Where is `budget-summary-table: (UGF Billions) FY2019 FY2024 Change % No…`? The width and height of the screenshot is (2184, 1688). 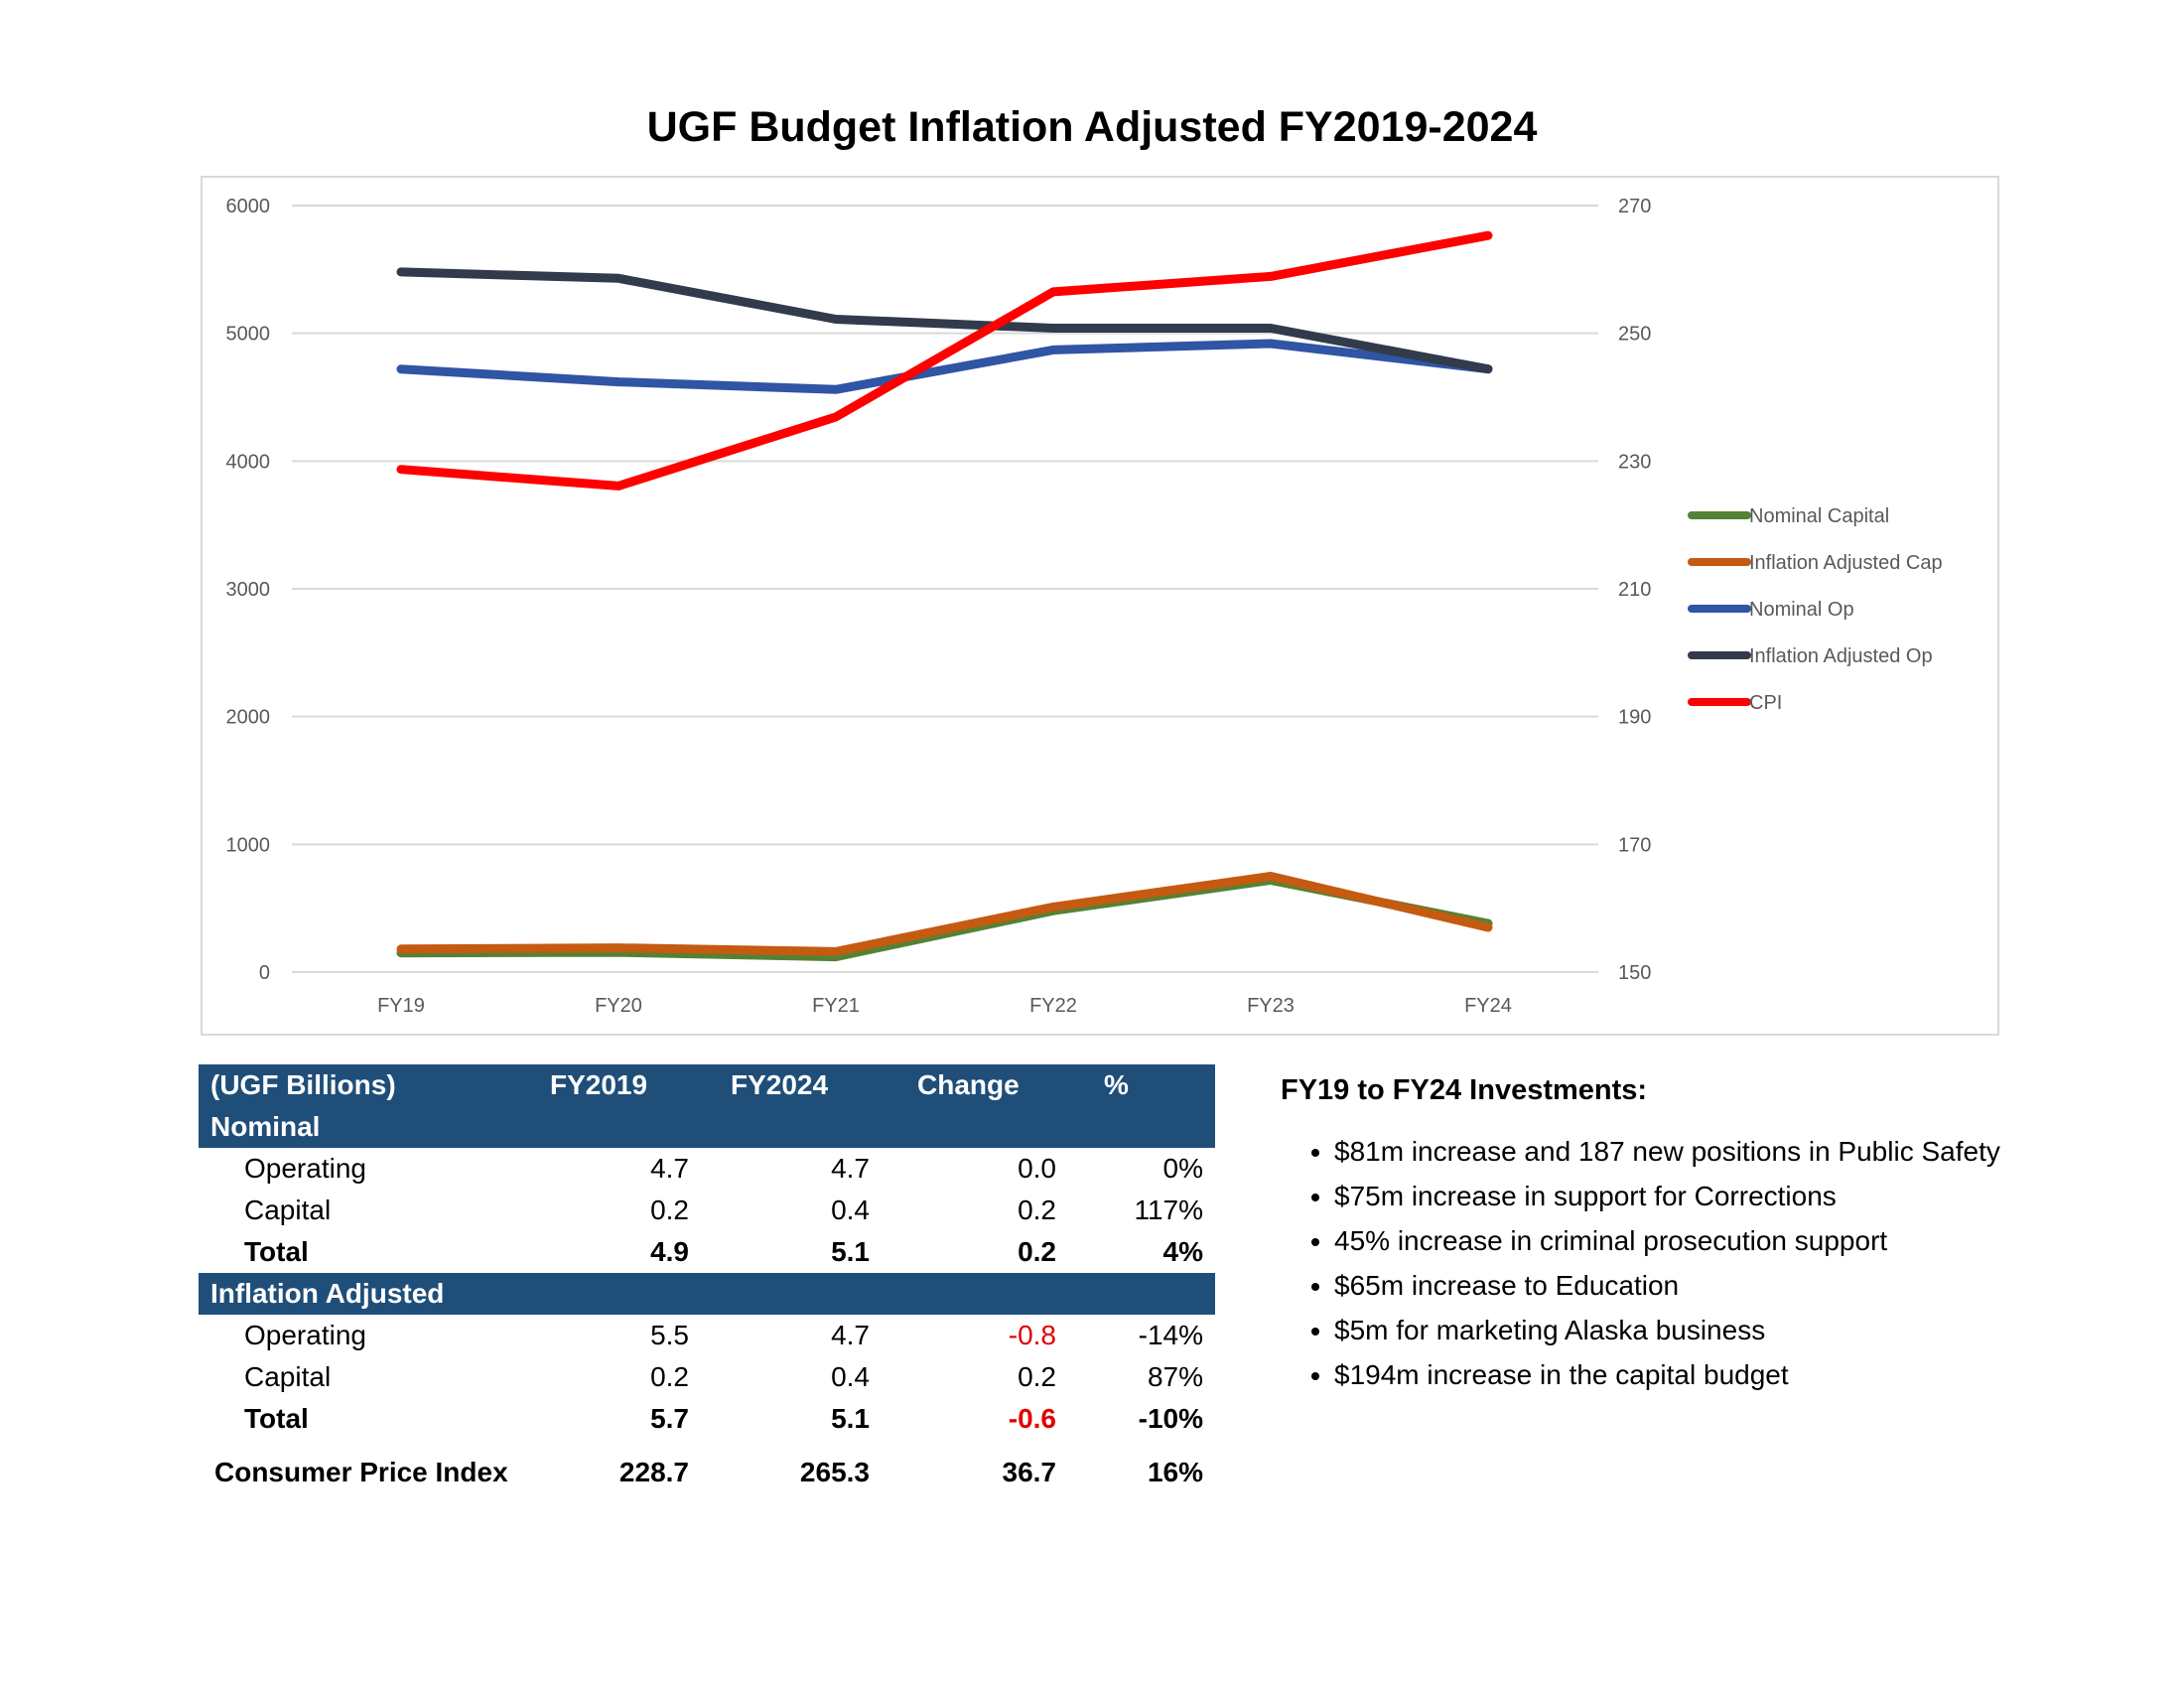 budget-summary-table: (UGF Billions) FY2019 FY2024 Change % No… is located at coordinates (707, 1278).